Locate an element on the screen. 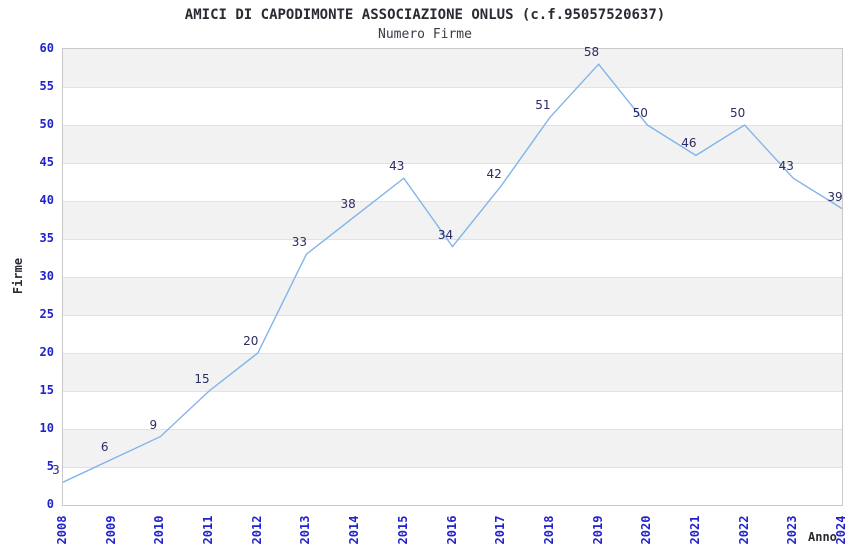 The width and height of the screenshot is (850, 550). value-label: 20 is located at coordinates (251, 341).